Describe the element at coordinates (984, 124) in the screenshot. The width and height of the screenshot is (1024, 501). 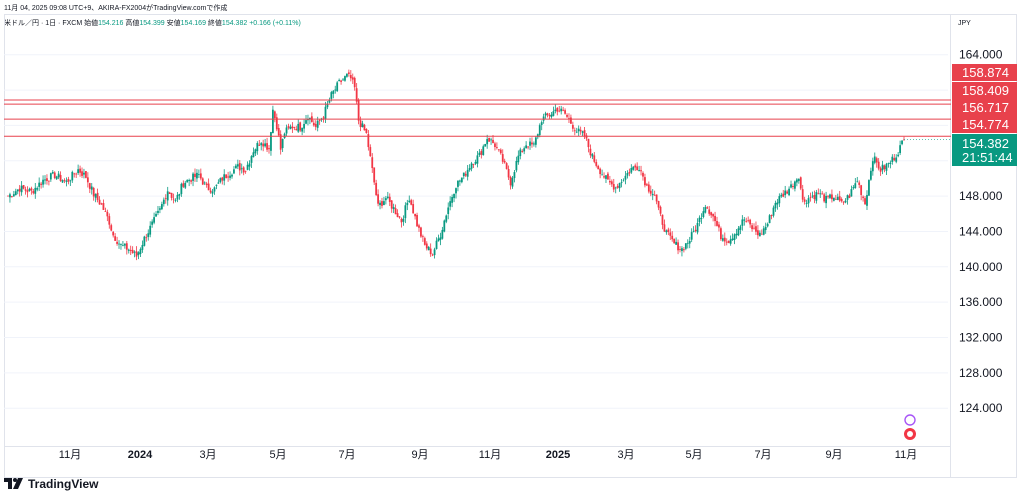
I see `level-price-tag` at that location.